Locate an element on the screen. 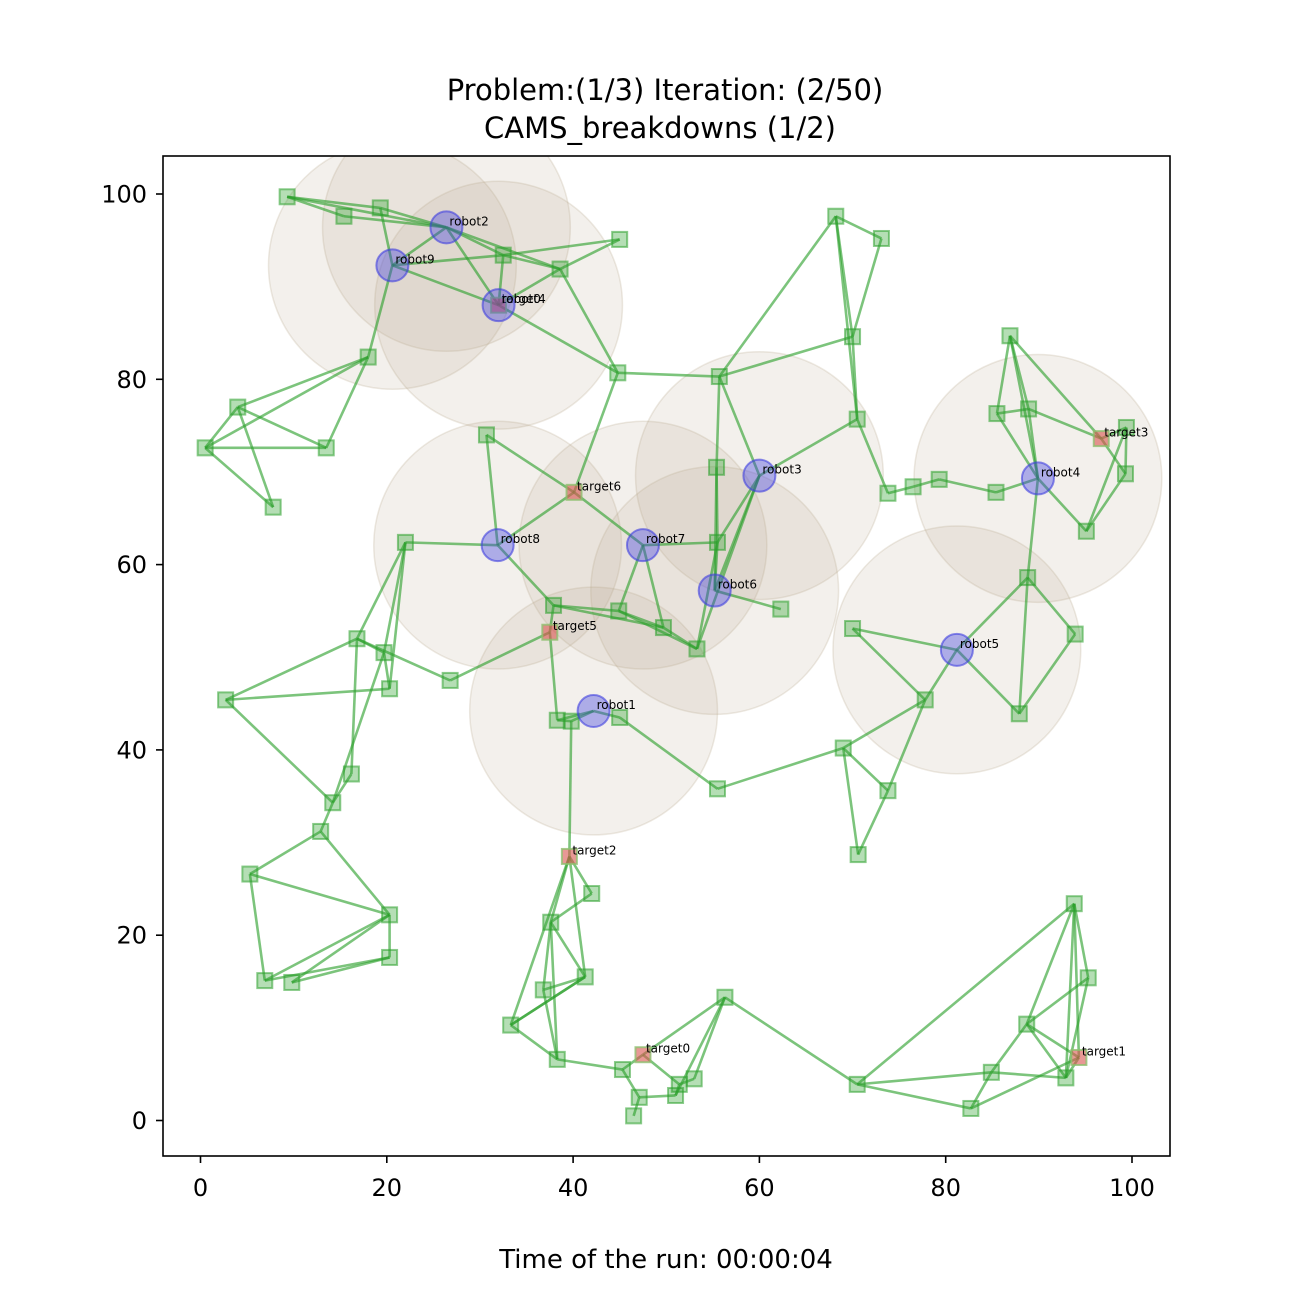  edge-n8-n10 is located at coordinates (239, 477).